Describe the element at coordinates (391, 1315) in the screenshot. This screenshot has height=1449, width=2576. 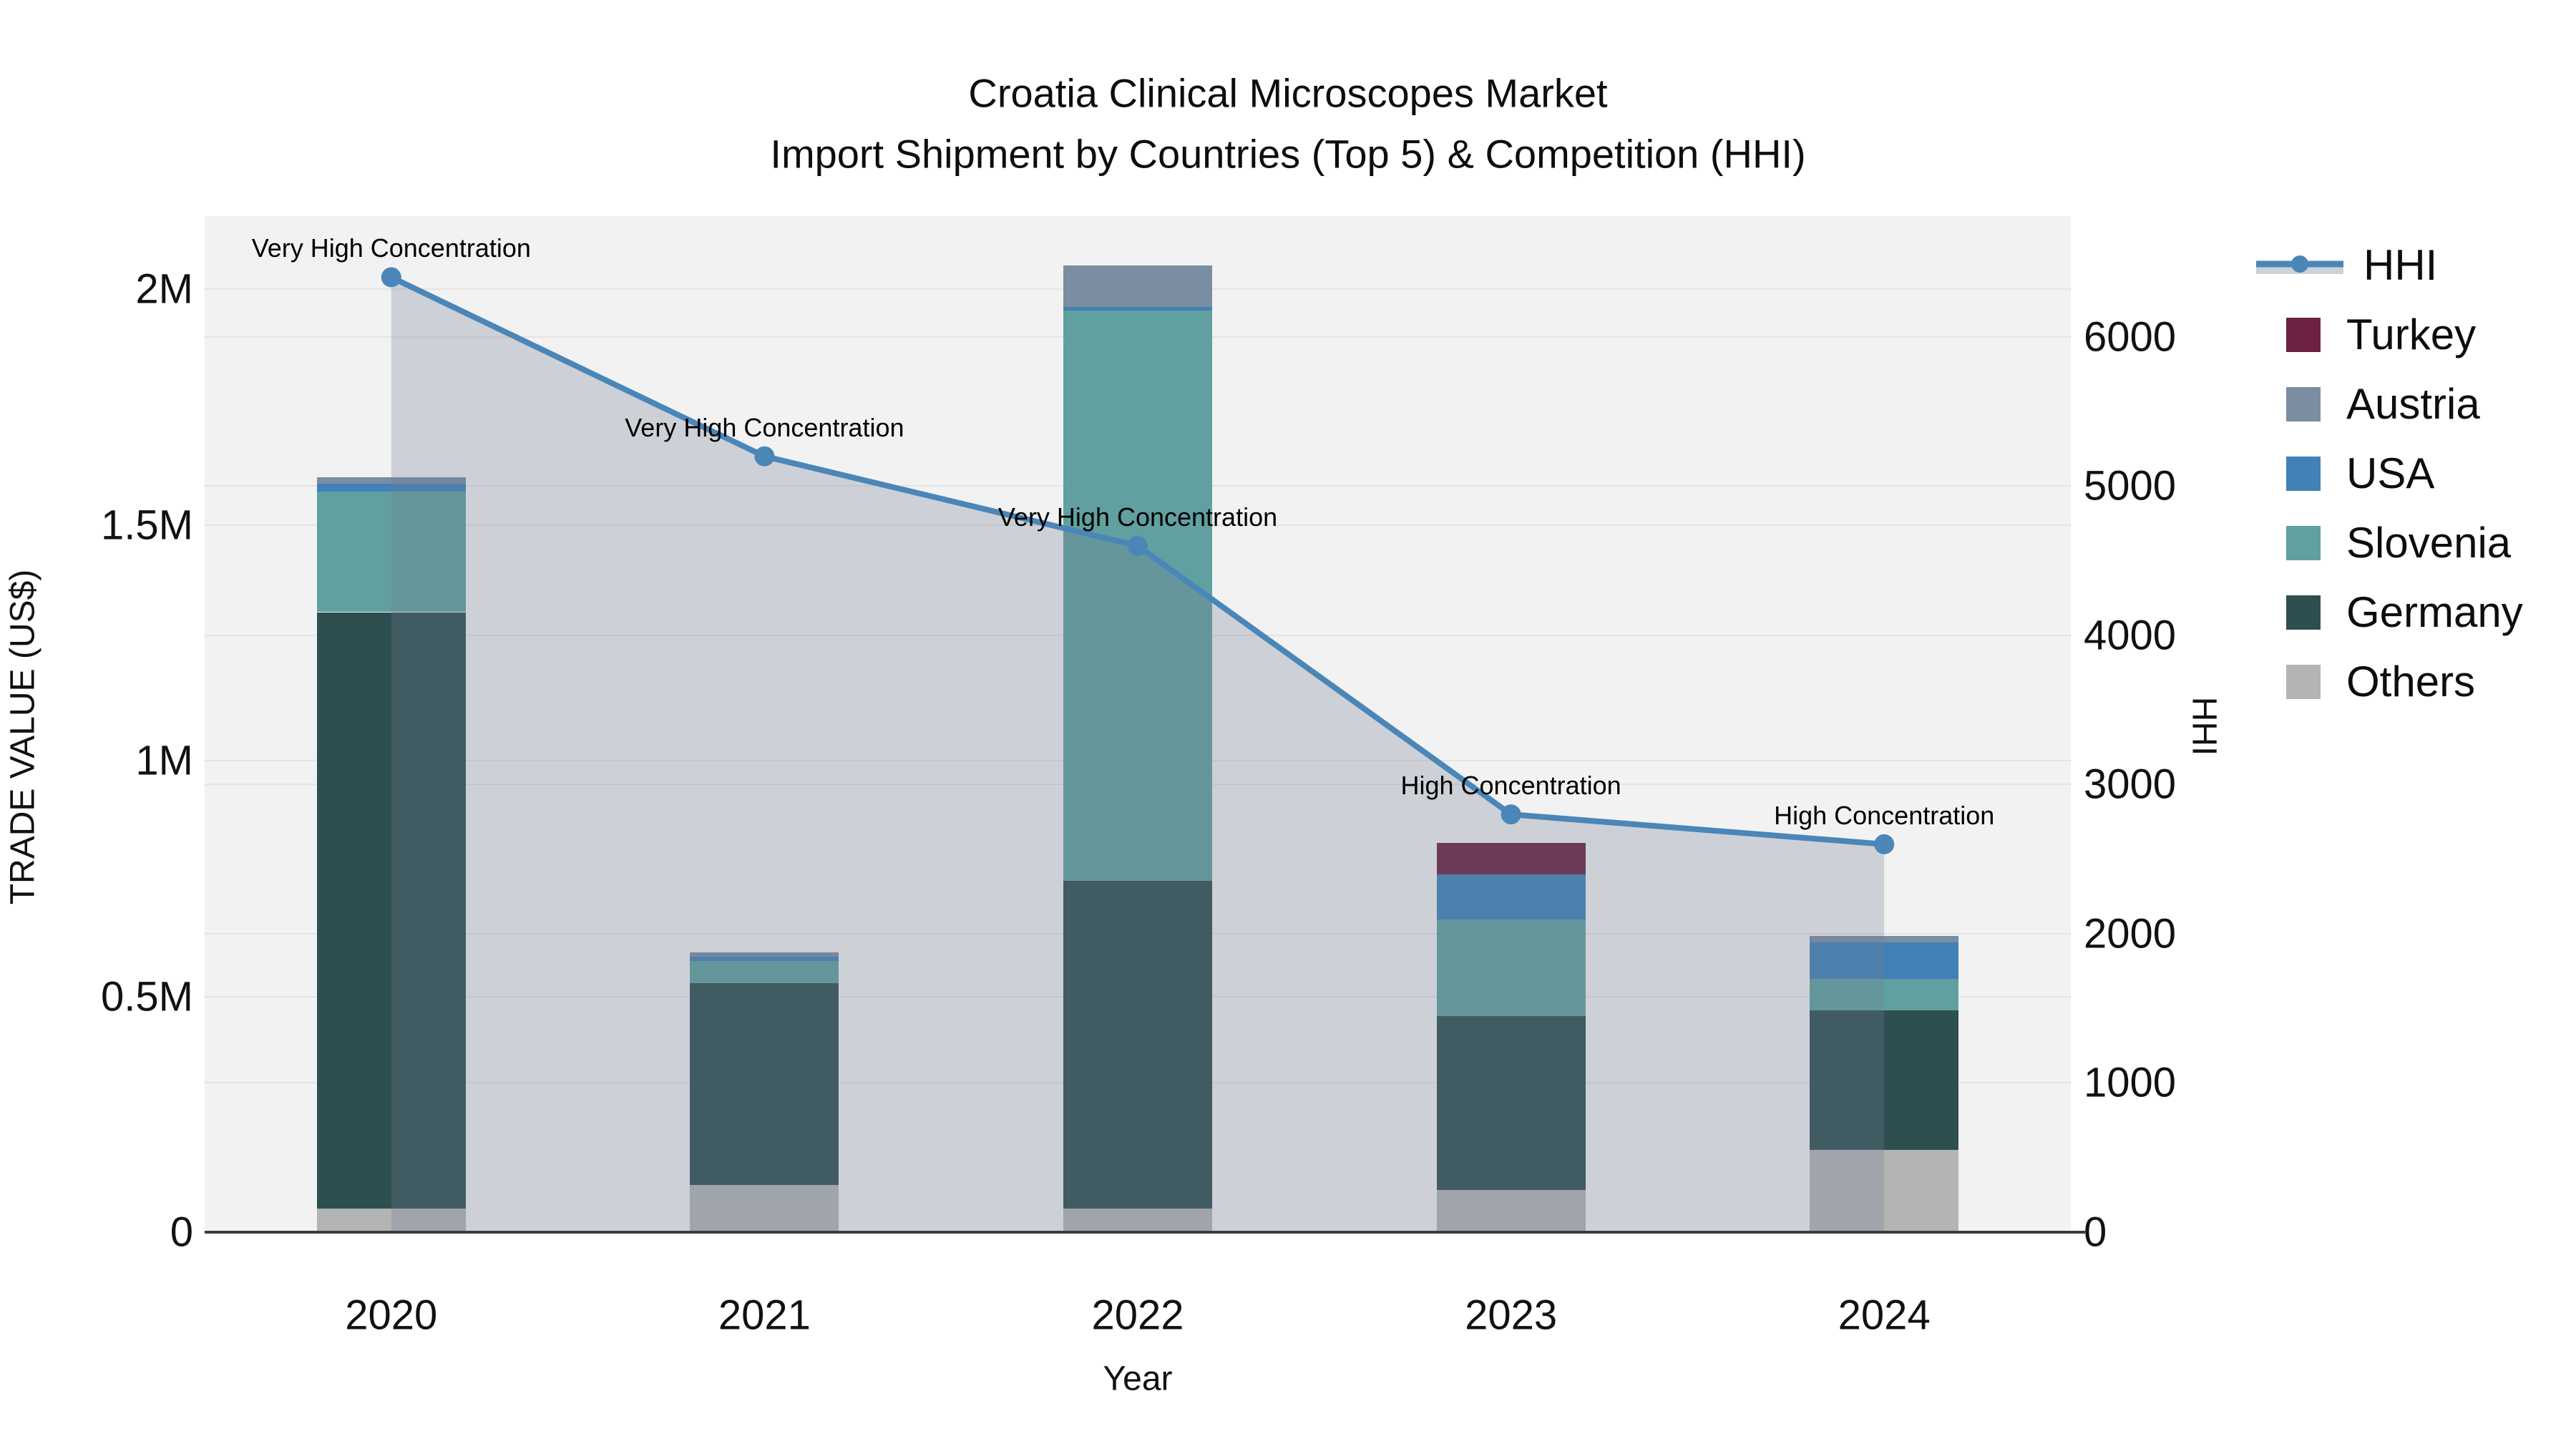
I see `x-tick-label: 2020` at that location.